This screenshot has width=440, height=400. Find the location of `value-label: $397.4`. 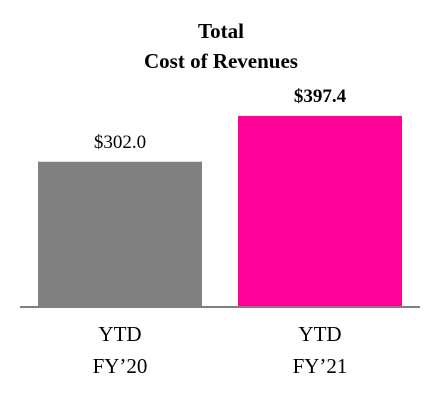

value-label: $397.4 is located at coordinates (320, 96).